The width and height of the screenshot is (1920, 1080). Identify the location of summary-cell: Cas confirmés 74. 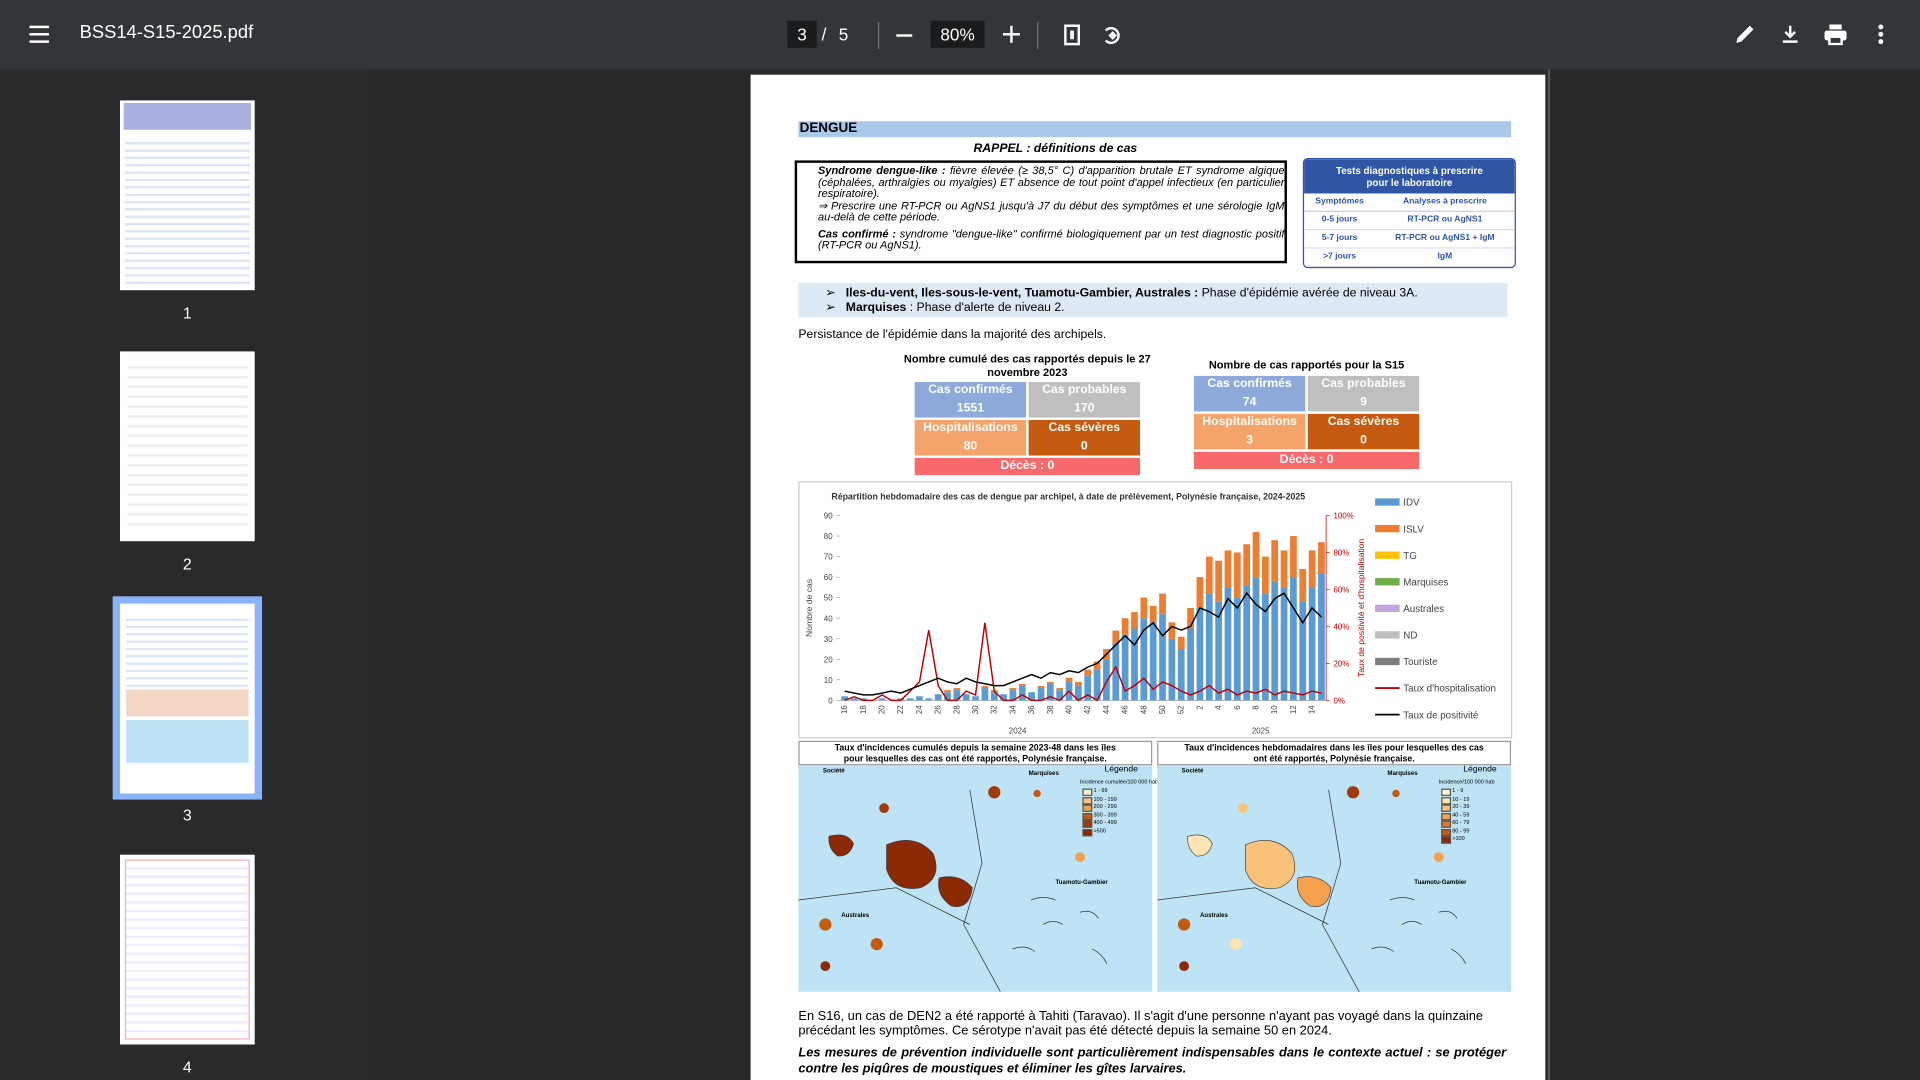
(1249, 393).